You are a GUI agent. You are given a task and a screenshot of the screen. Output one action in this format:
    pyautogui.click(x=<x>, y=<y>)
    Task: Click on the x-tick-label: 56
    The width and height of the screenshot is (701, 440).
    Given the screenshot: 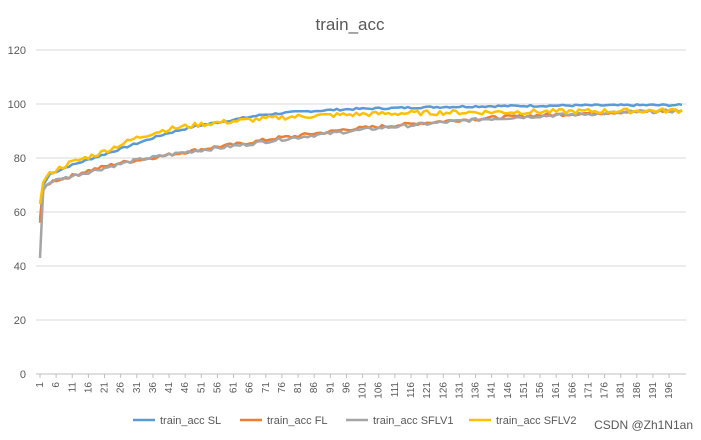 What is the action you would take?
    pyautogui.click(x=217, y=388)
    